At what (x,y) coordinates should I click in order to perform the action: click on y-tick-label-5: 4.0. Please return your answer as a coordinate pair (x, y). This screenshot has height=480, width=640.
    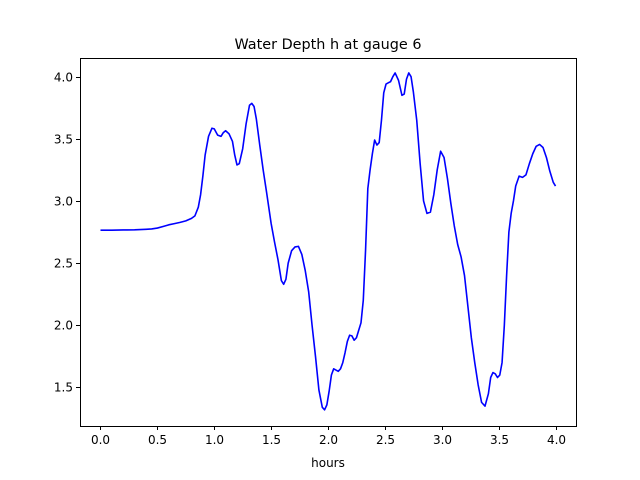
    Looking at the image, I should click on (63, 78).